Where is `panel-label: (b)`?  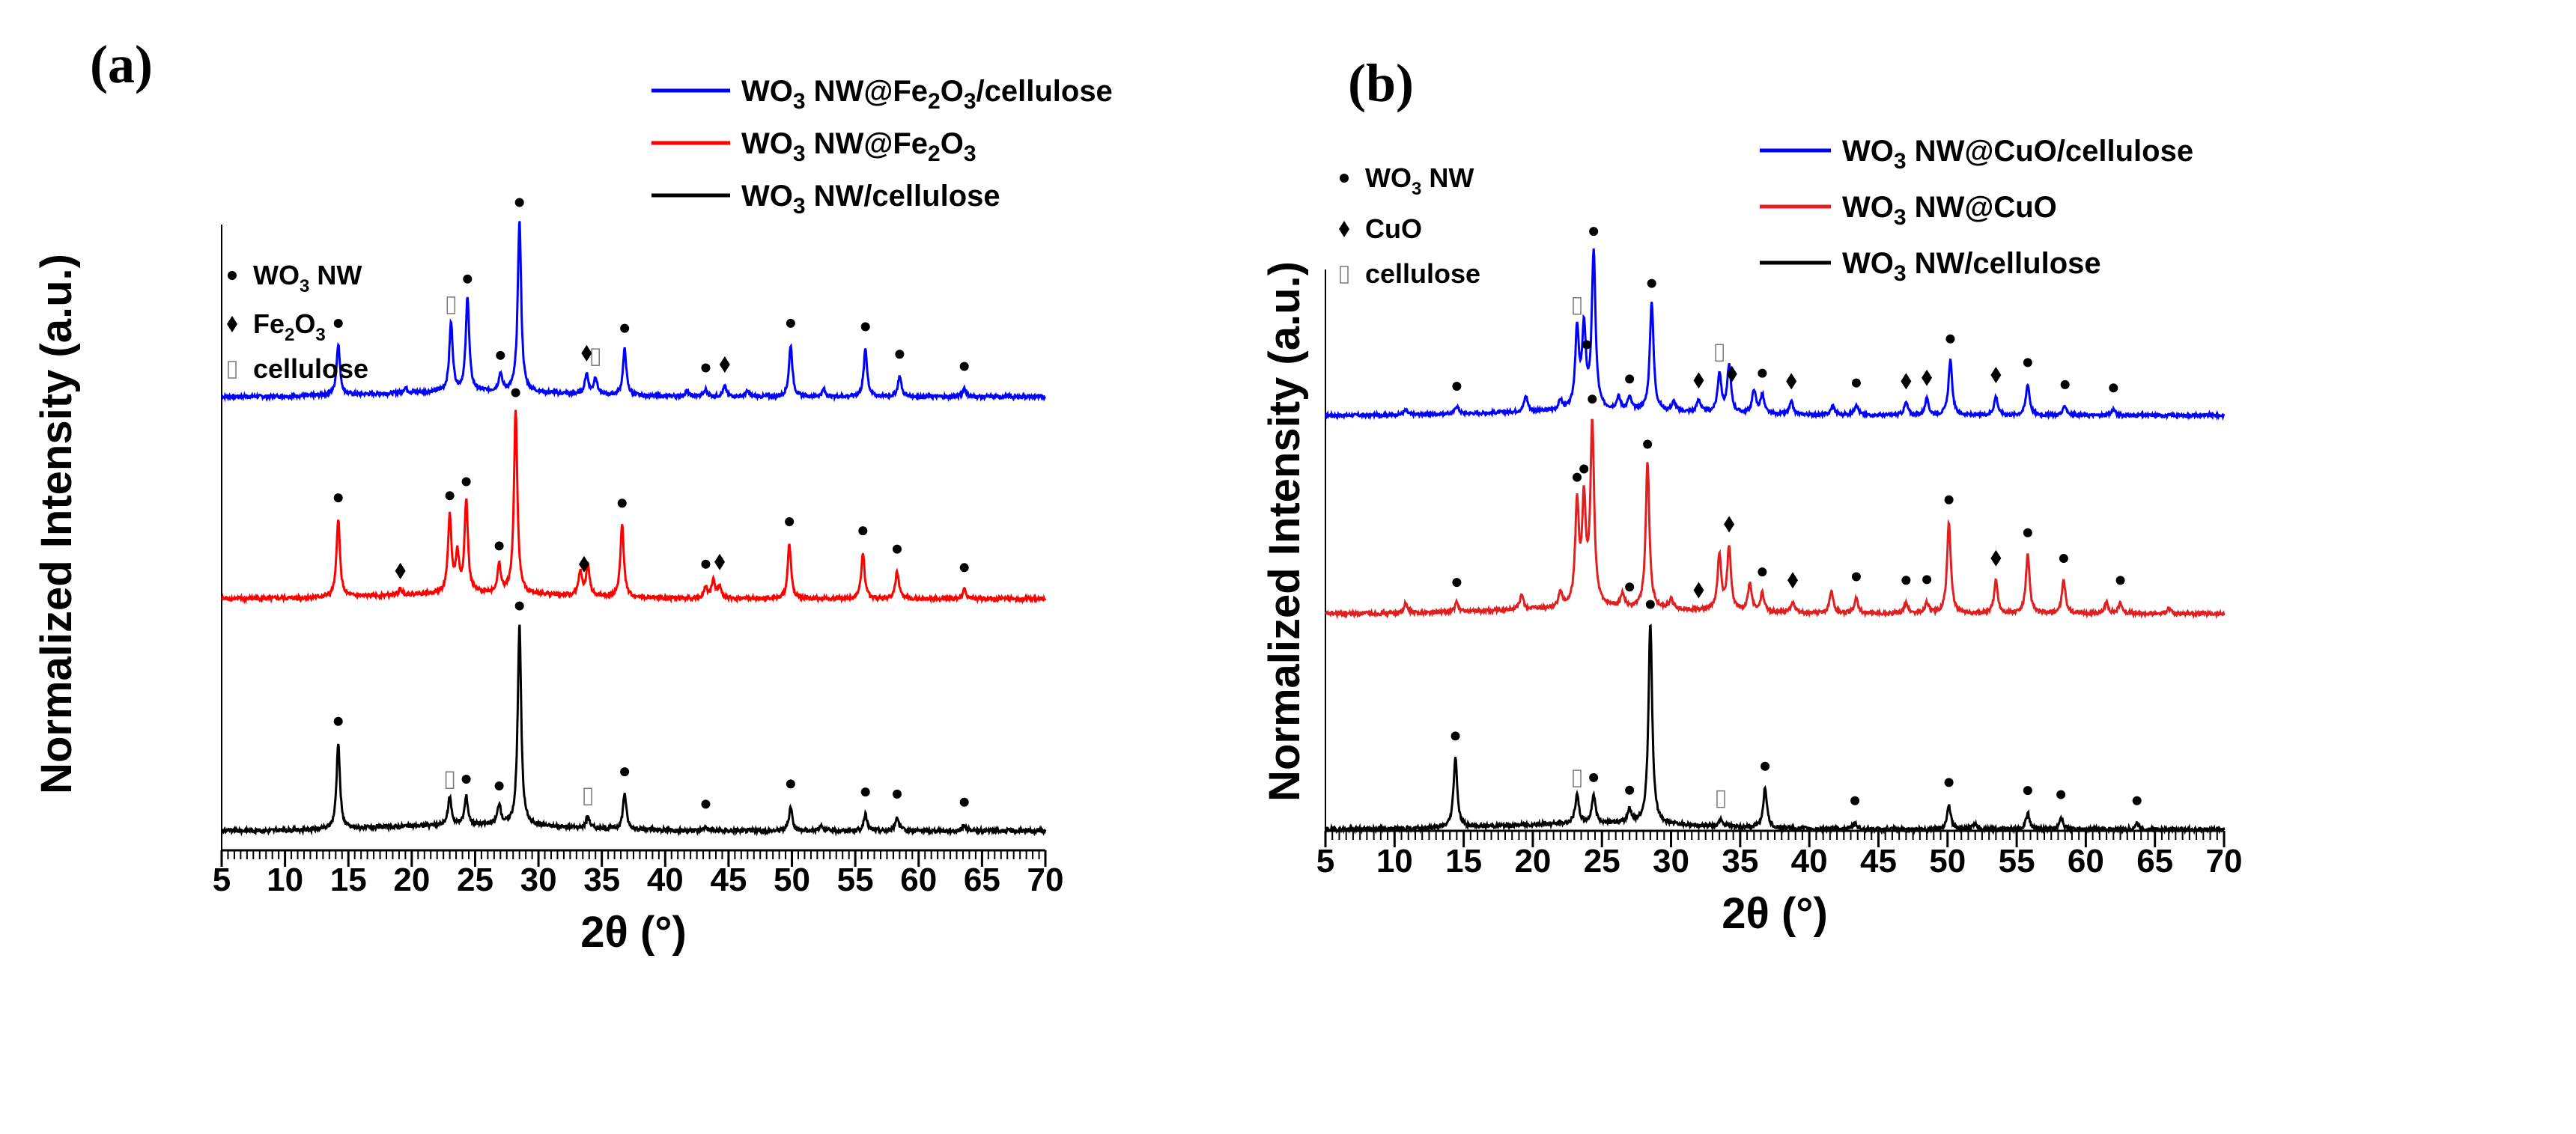 panel-label: (b) is located at coordinates (1381, 83).